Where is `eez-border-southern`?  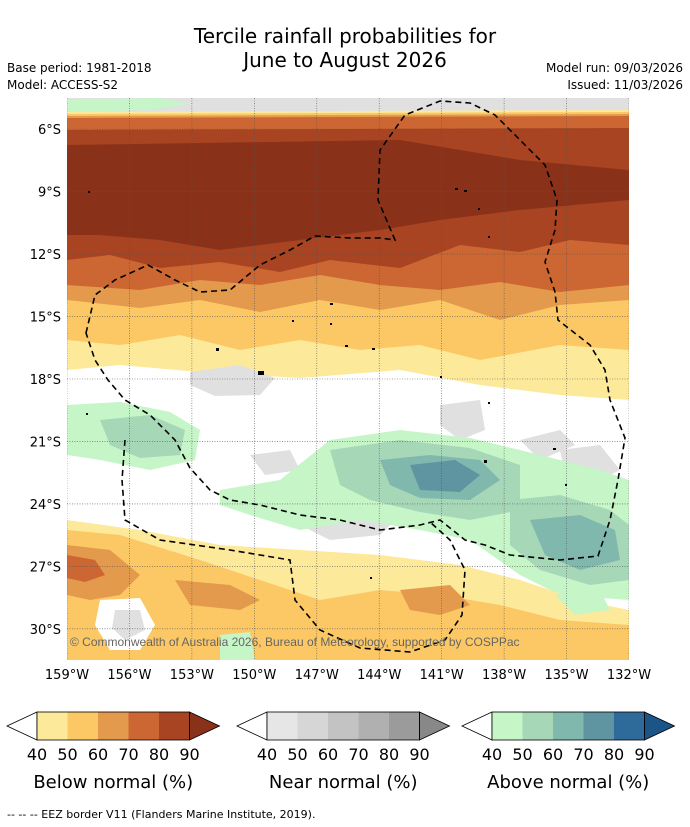 eez-border-southern is located at coordinates (293, 546).